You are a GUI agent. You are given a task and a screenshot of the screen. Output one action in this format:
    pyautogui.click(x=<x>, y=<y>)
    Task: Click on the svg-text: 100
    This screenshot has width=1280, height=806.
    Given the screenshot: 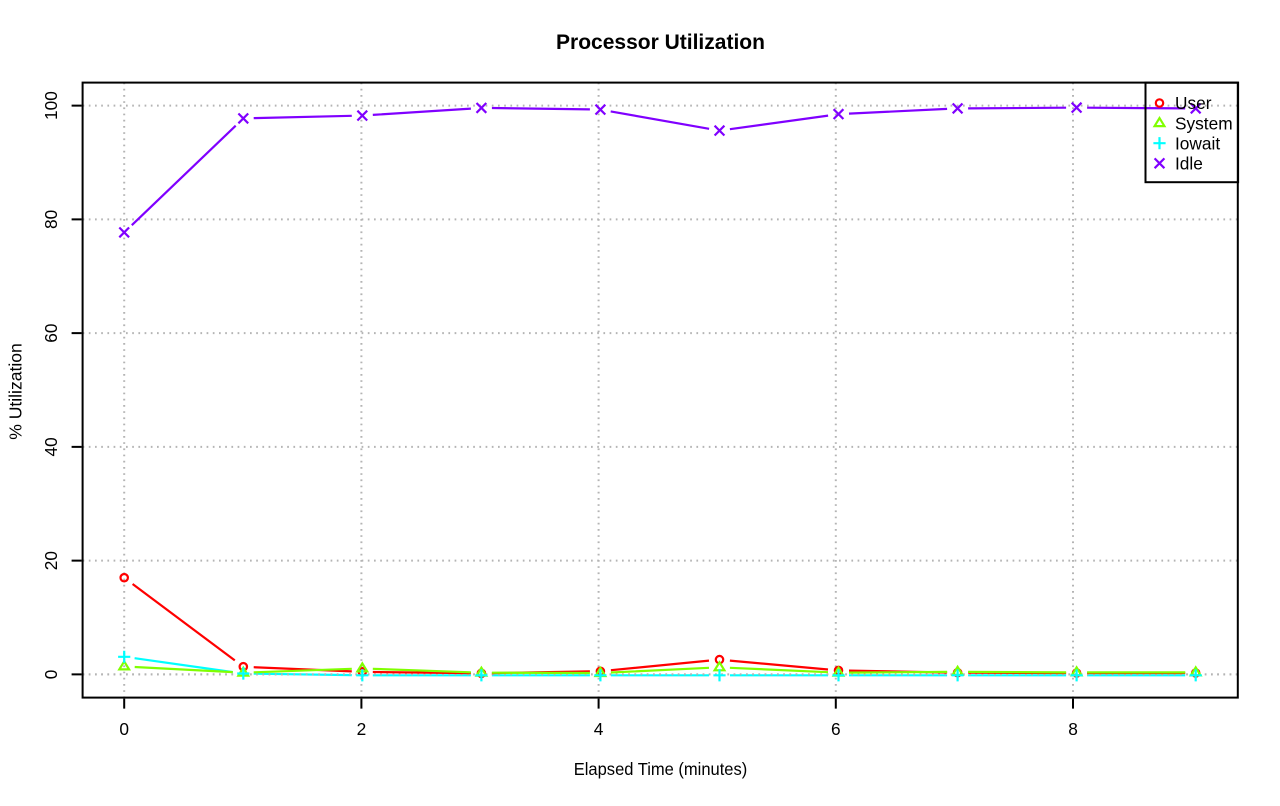 What is the action you would take?
    pyautogui.click(x=51, y=105)
    